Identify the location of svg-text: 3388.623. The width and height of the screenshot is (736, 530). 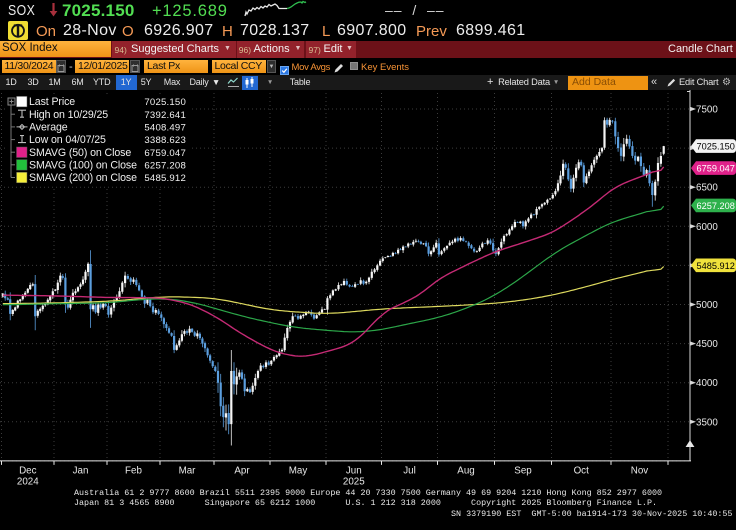
(165, 140).